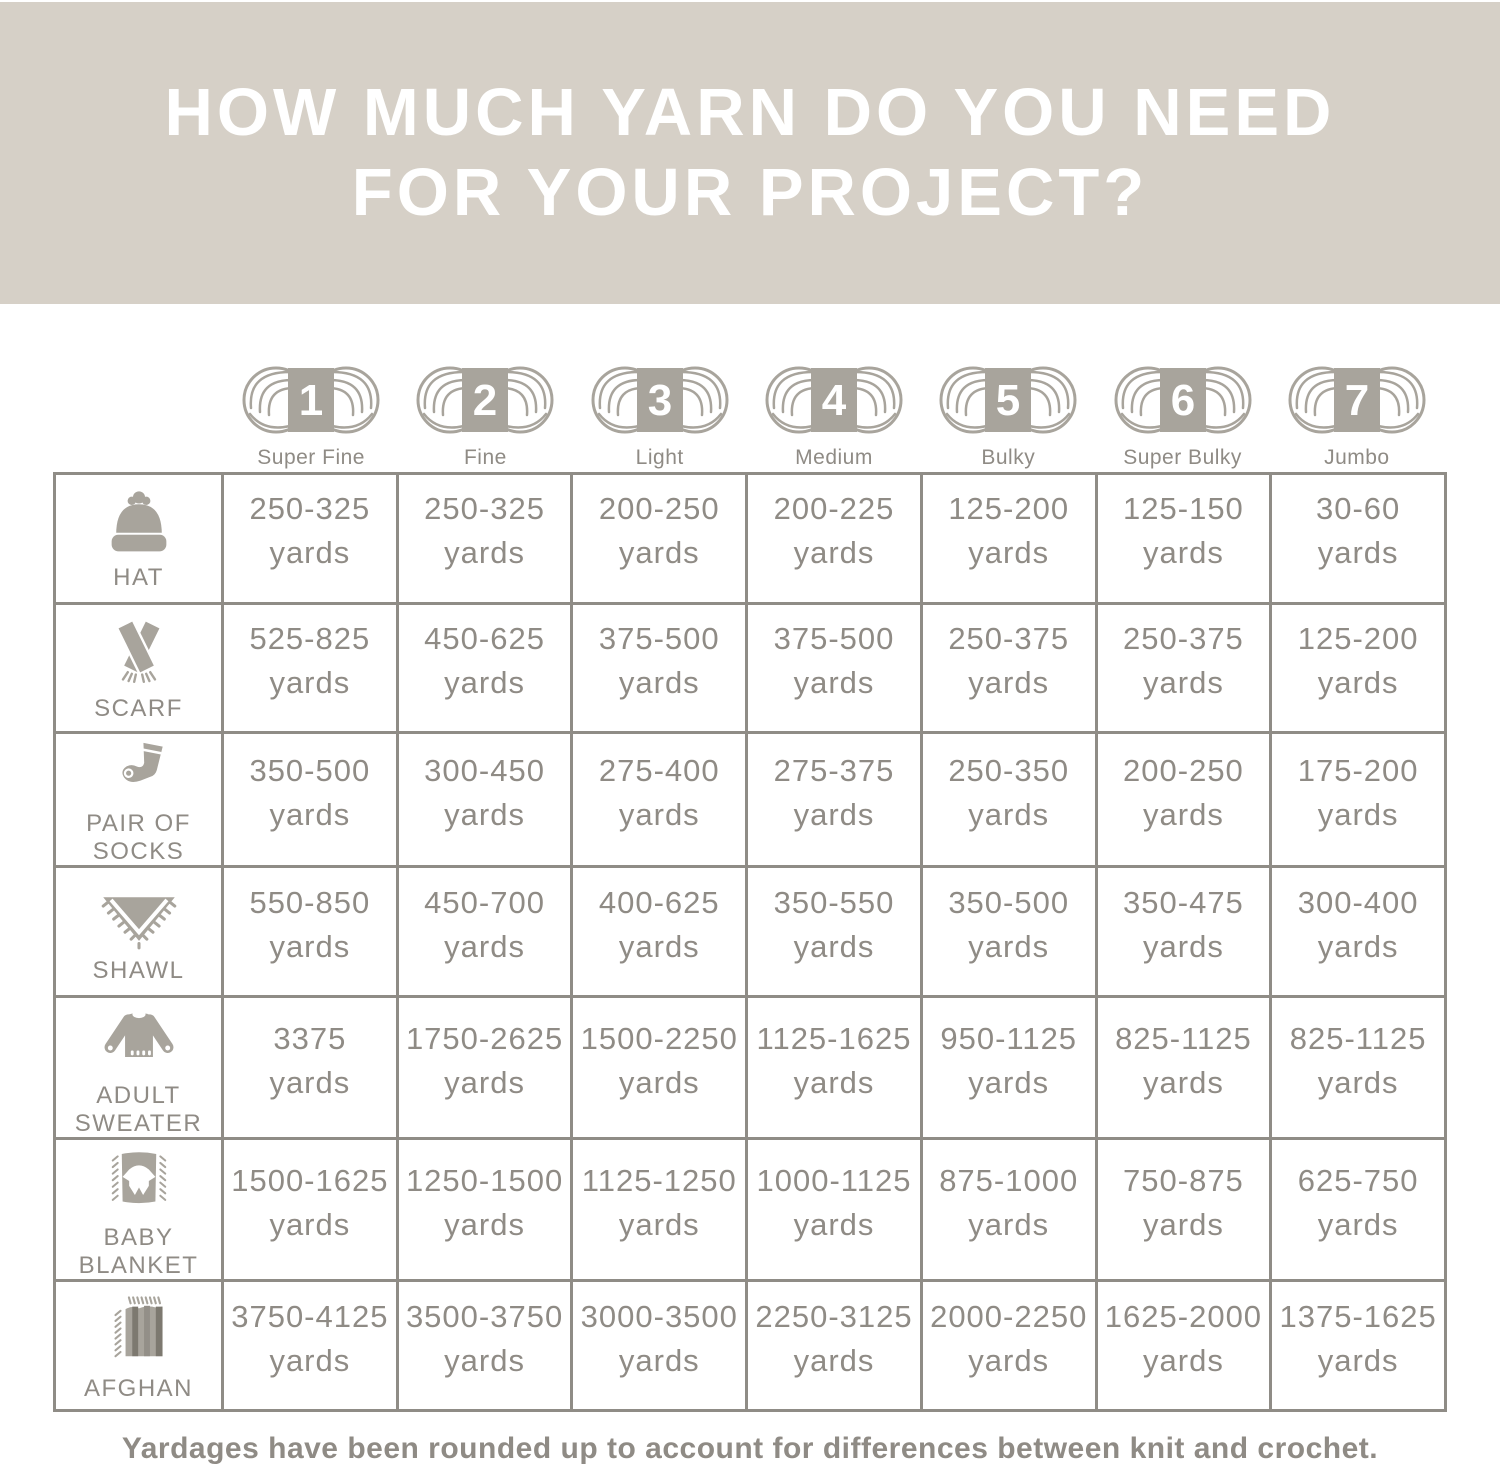 The image size is (1500, 1472). What do you see at coordinates (1183, 1345) in the screenshot?
I see `yardage-cell: 1625-2000 yards` at bounding box center [1183, 1345].